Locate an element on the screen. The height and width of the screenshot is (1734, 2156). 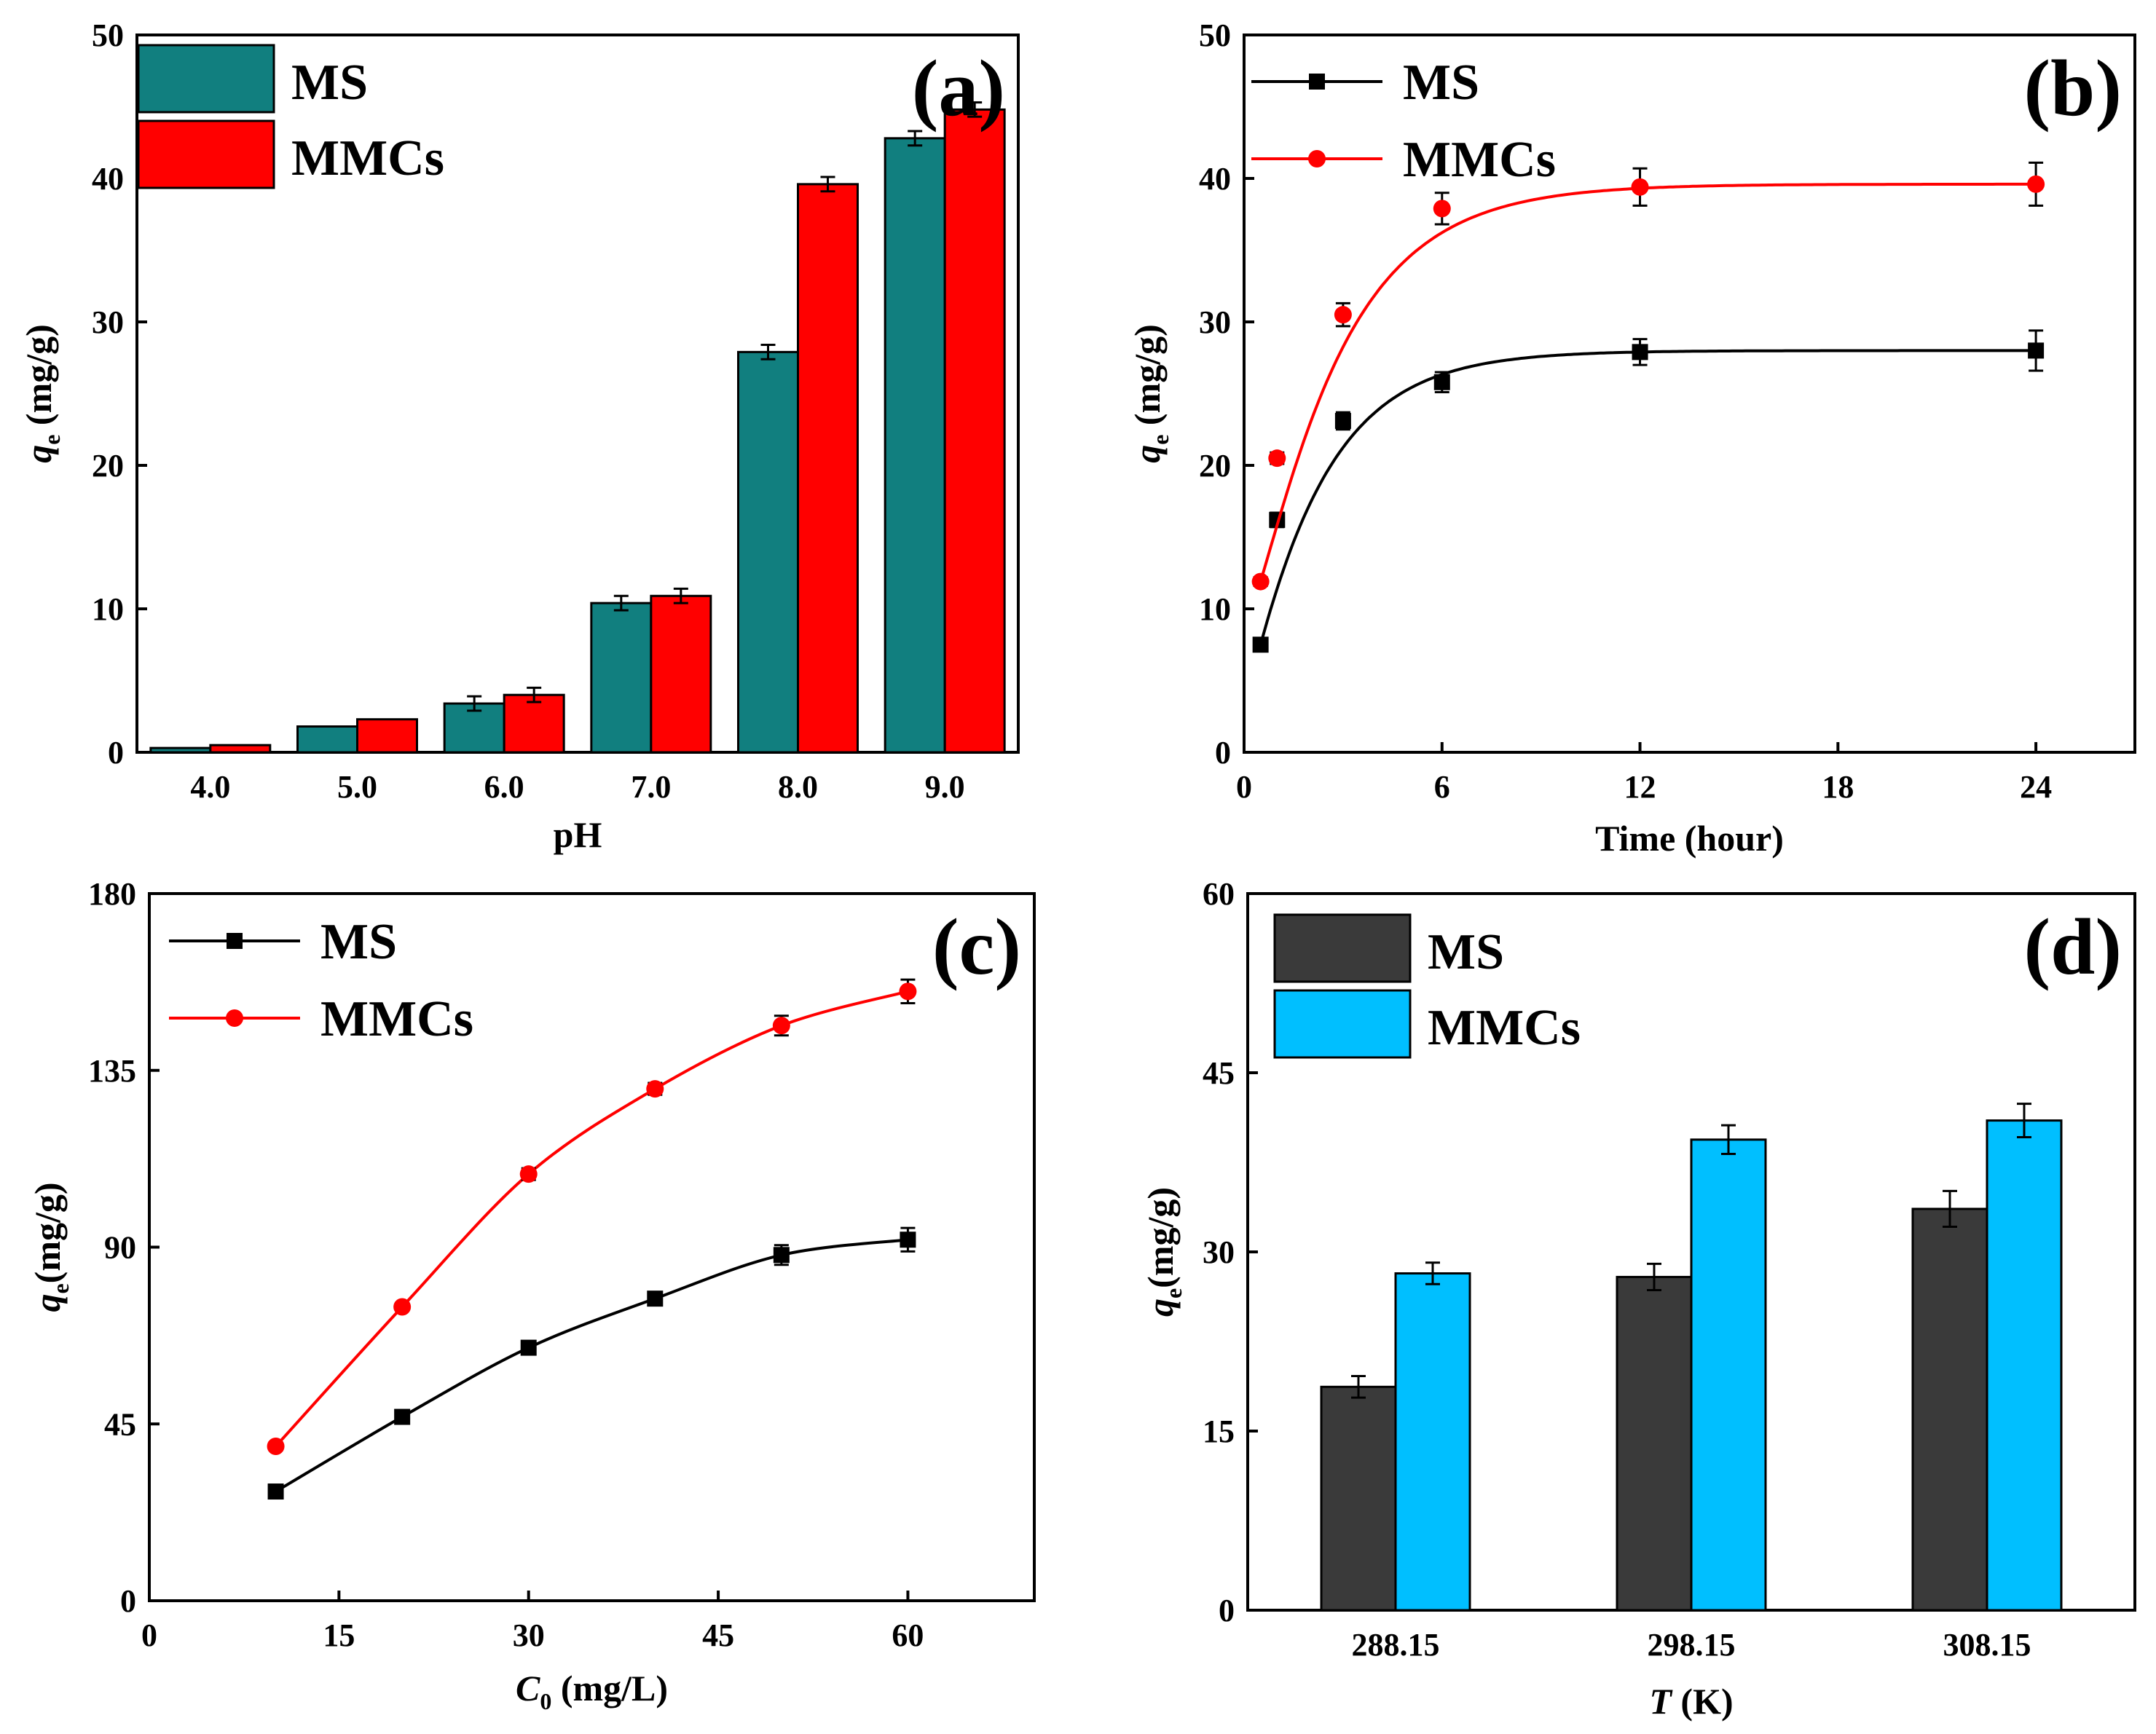
x-tick-label: 8.0 is located at coordinates (798, 787).